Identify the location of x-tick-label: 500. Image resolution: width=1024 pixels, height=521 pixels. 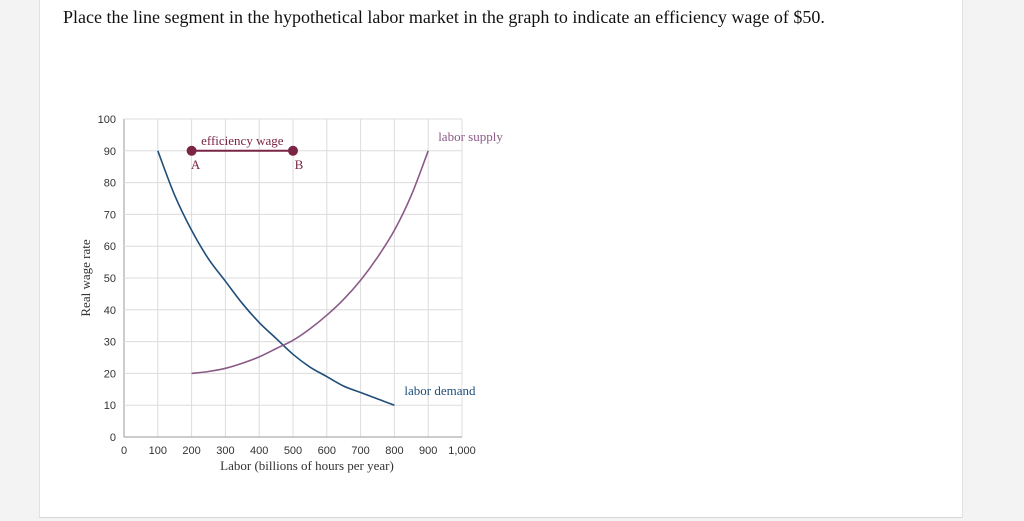
(293, 451).